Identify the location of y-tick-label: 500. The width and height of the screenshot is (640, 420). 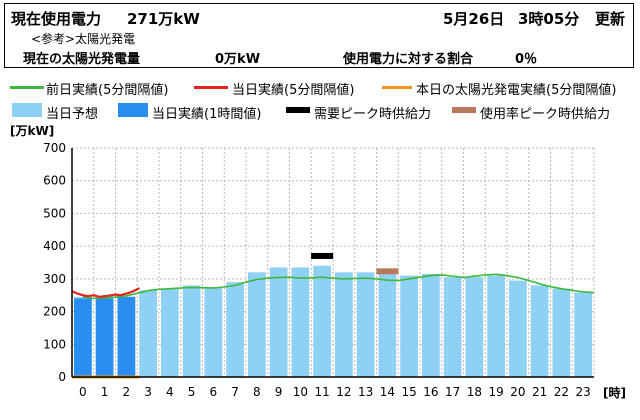
(54, 213).